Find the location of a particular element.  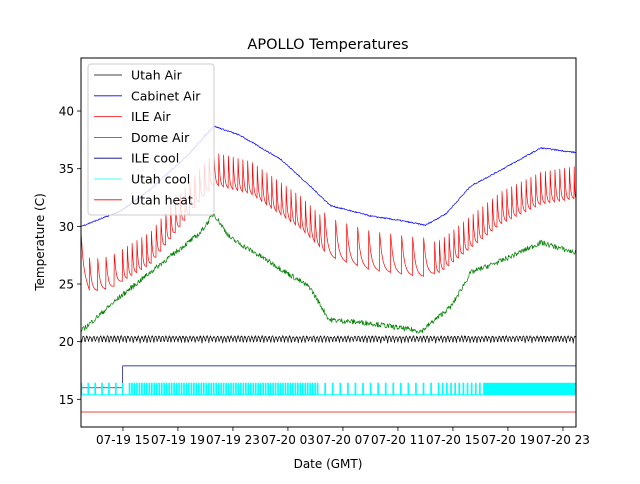

y-tick-label: 25 is located at coordinates (66, 285).